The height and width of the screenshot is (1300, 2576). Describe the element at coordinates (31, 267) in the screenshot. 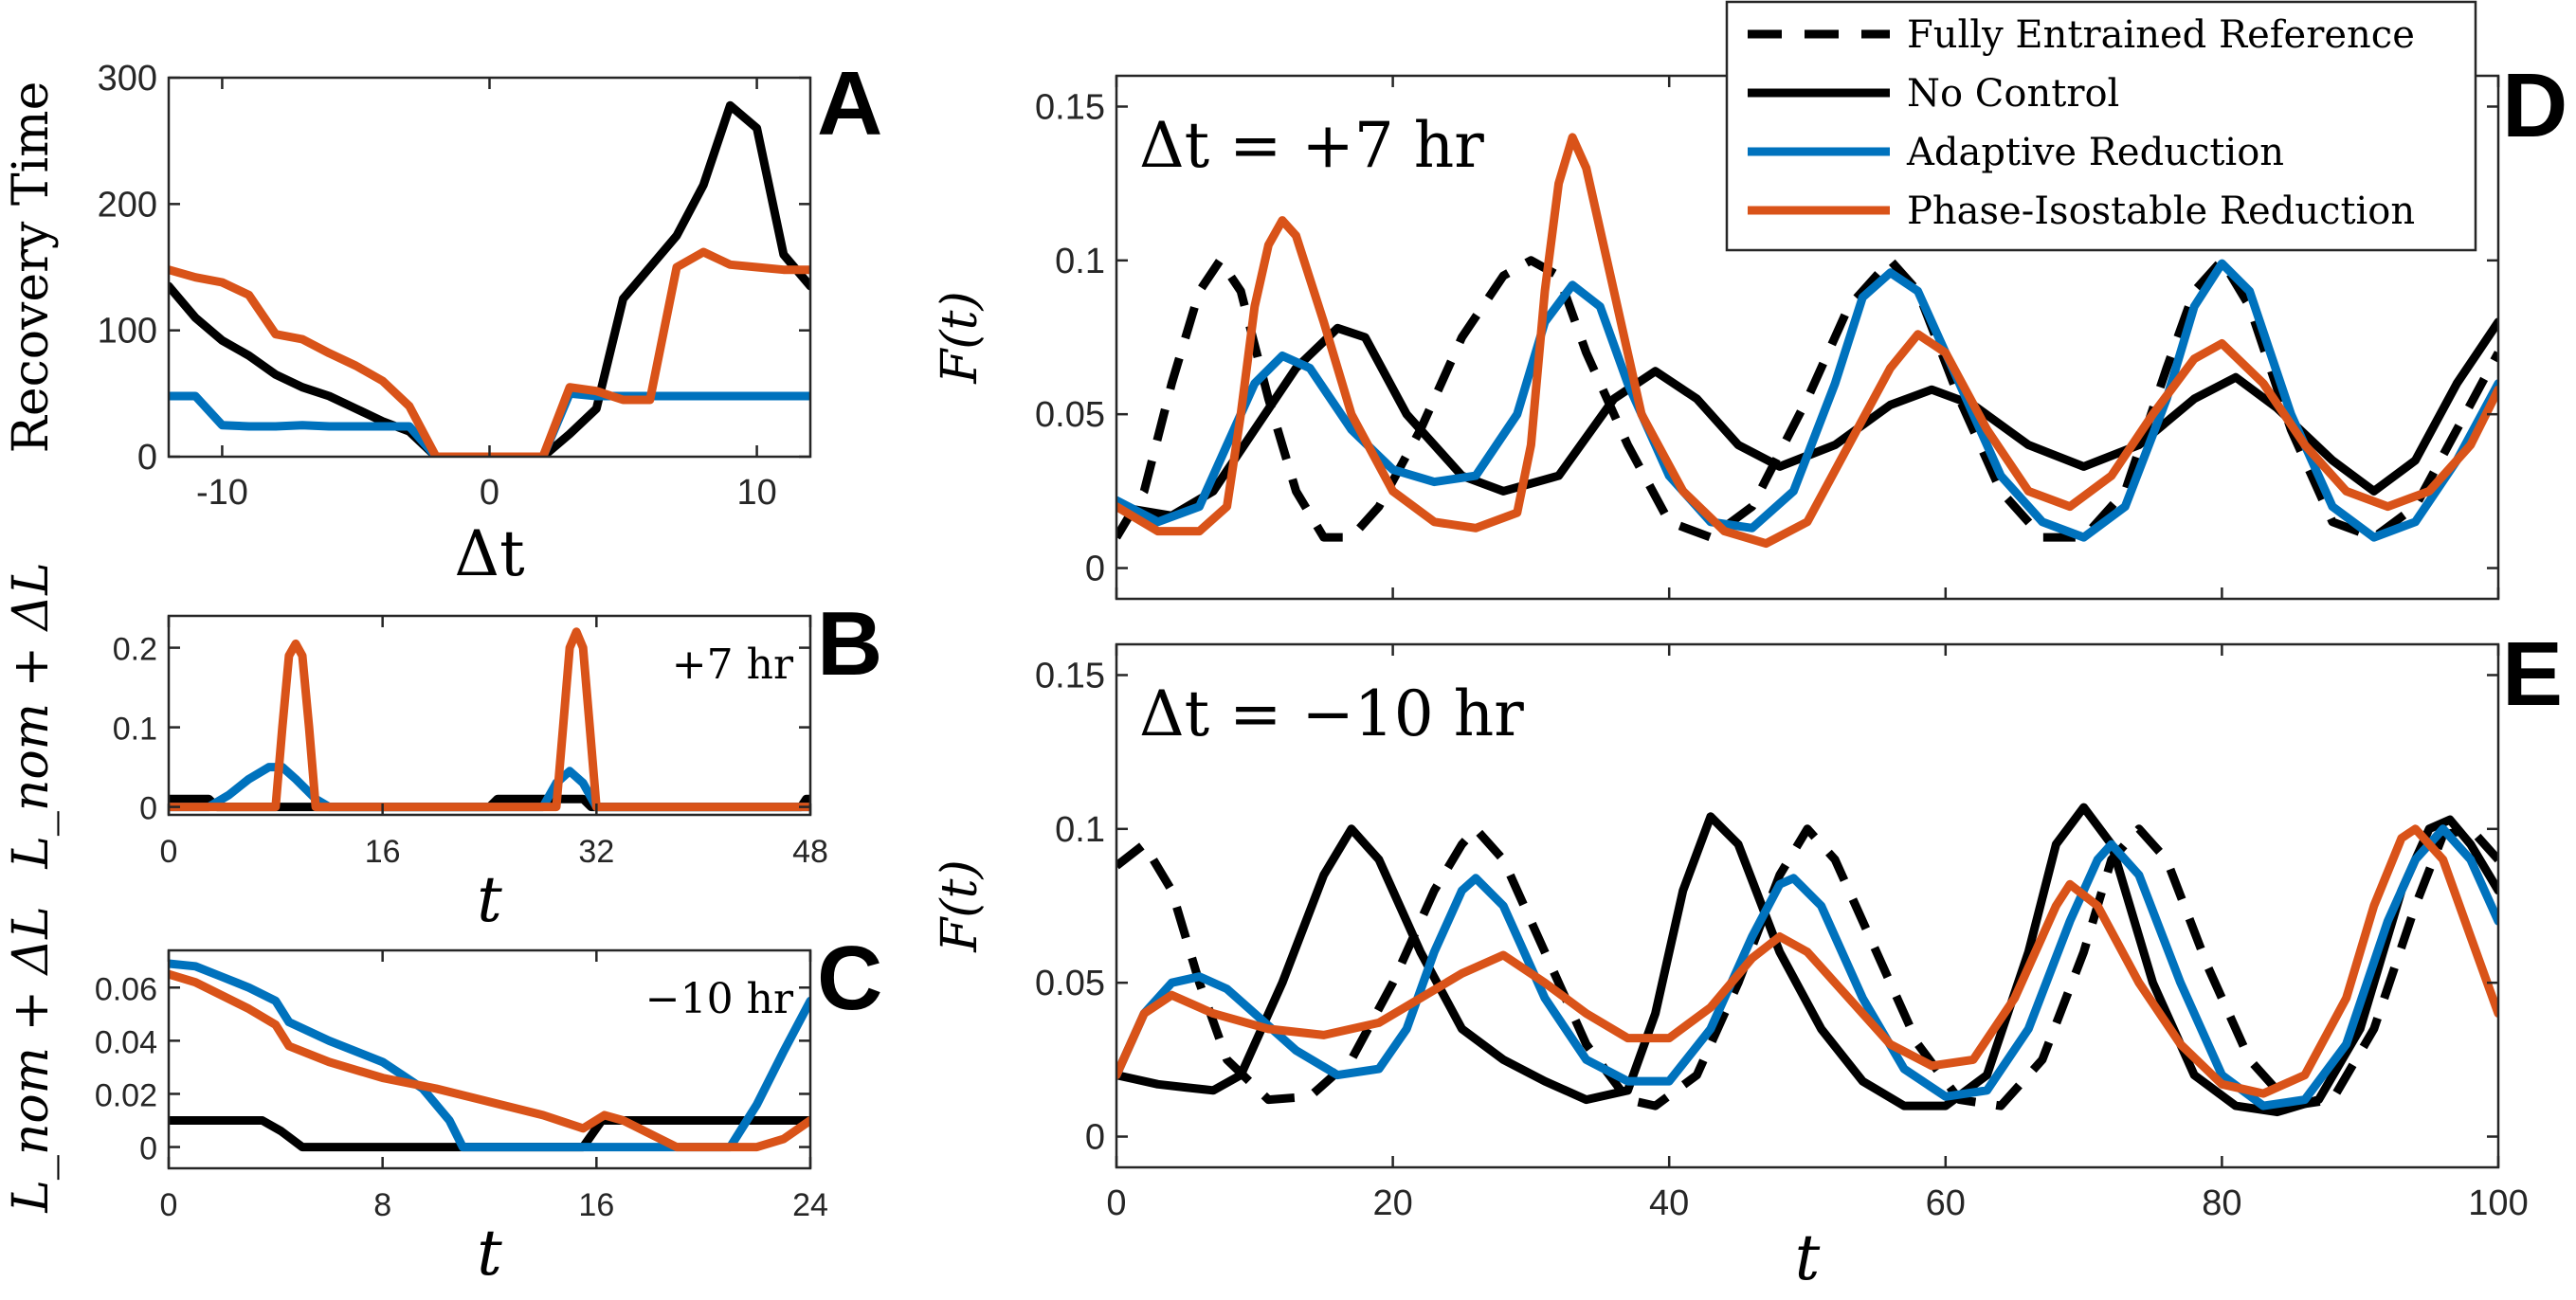

I see `y-axis-label: Recovery Time` at that location.